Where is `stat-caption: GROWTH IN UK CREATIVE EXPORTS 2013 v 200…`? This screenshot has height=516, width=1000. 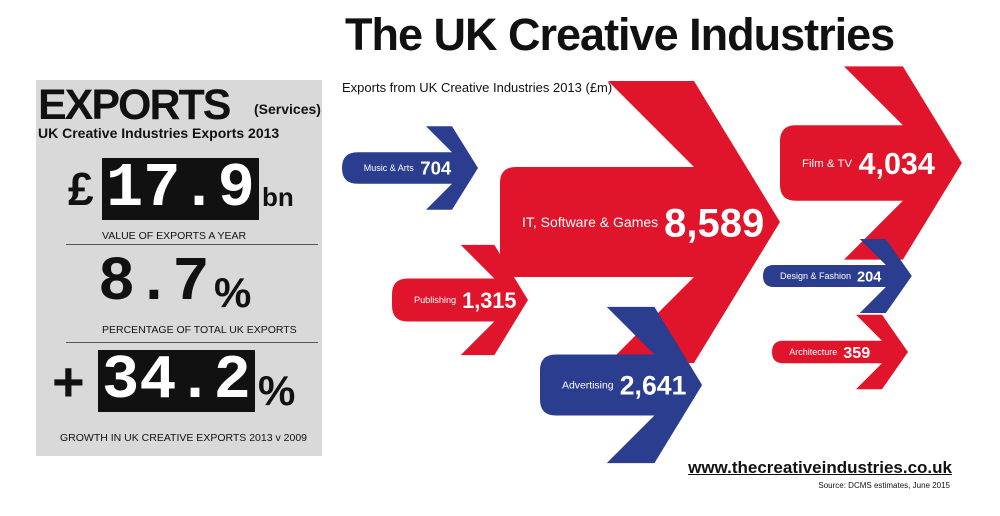
stat-caption: GROWTH IN UK CREATIVE EXPORTS 2013 v 200… is located at coordinates (184, 438).